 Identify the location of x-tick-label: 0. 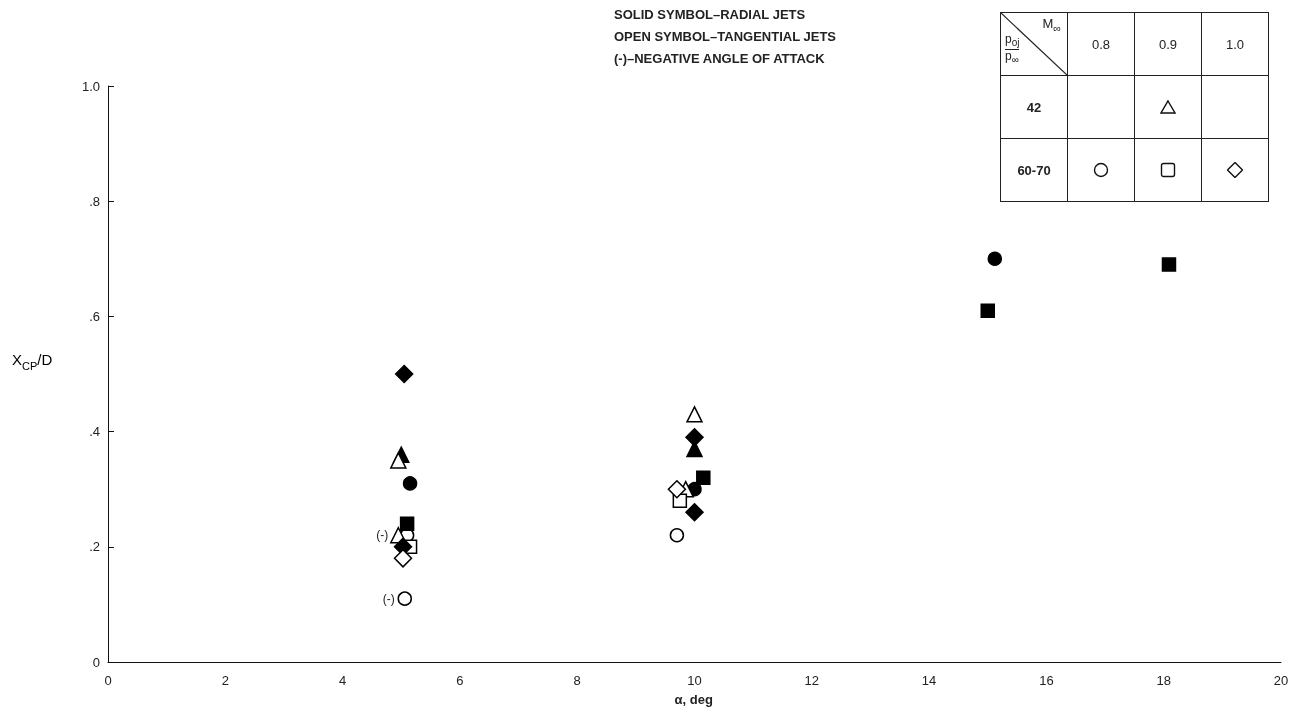
(108, 680).